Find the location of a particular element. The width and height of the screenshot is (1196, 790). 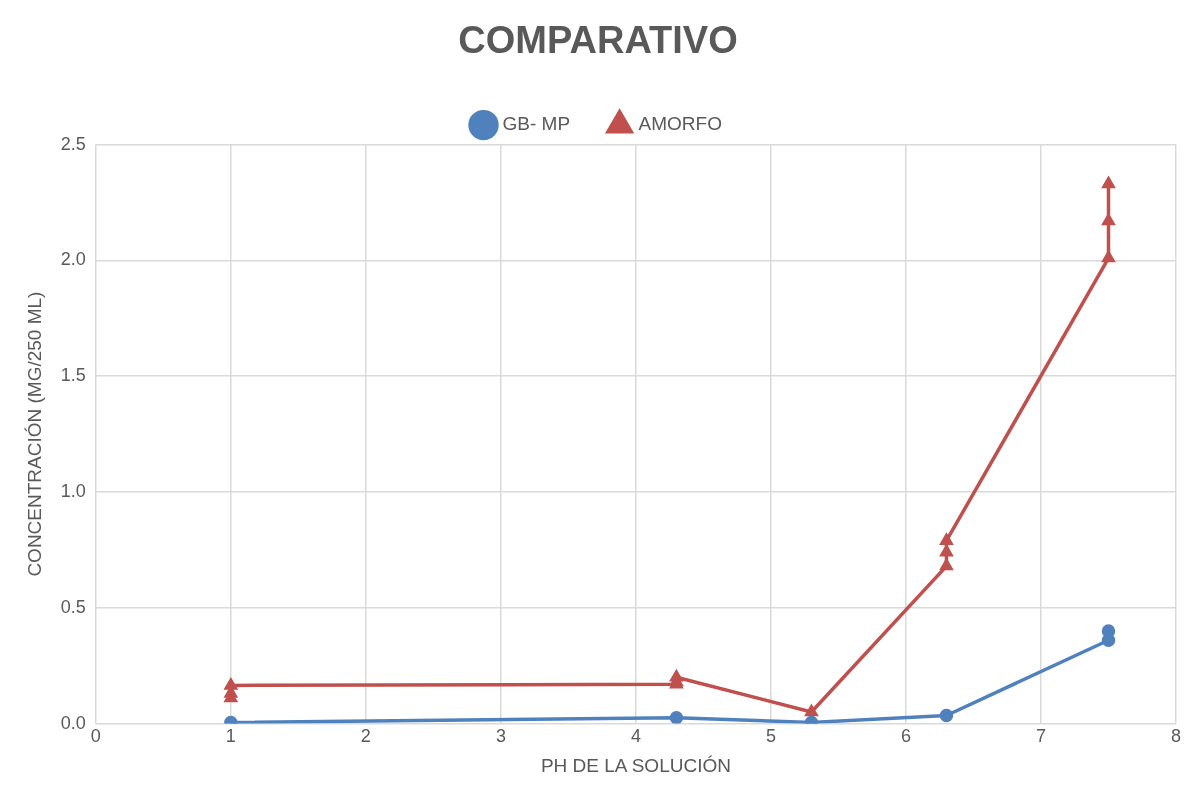

x-tick-label: 5 is located at coordinates (770, 736).